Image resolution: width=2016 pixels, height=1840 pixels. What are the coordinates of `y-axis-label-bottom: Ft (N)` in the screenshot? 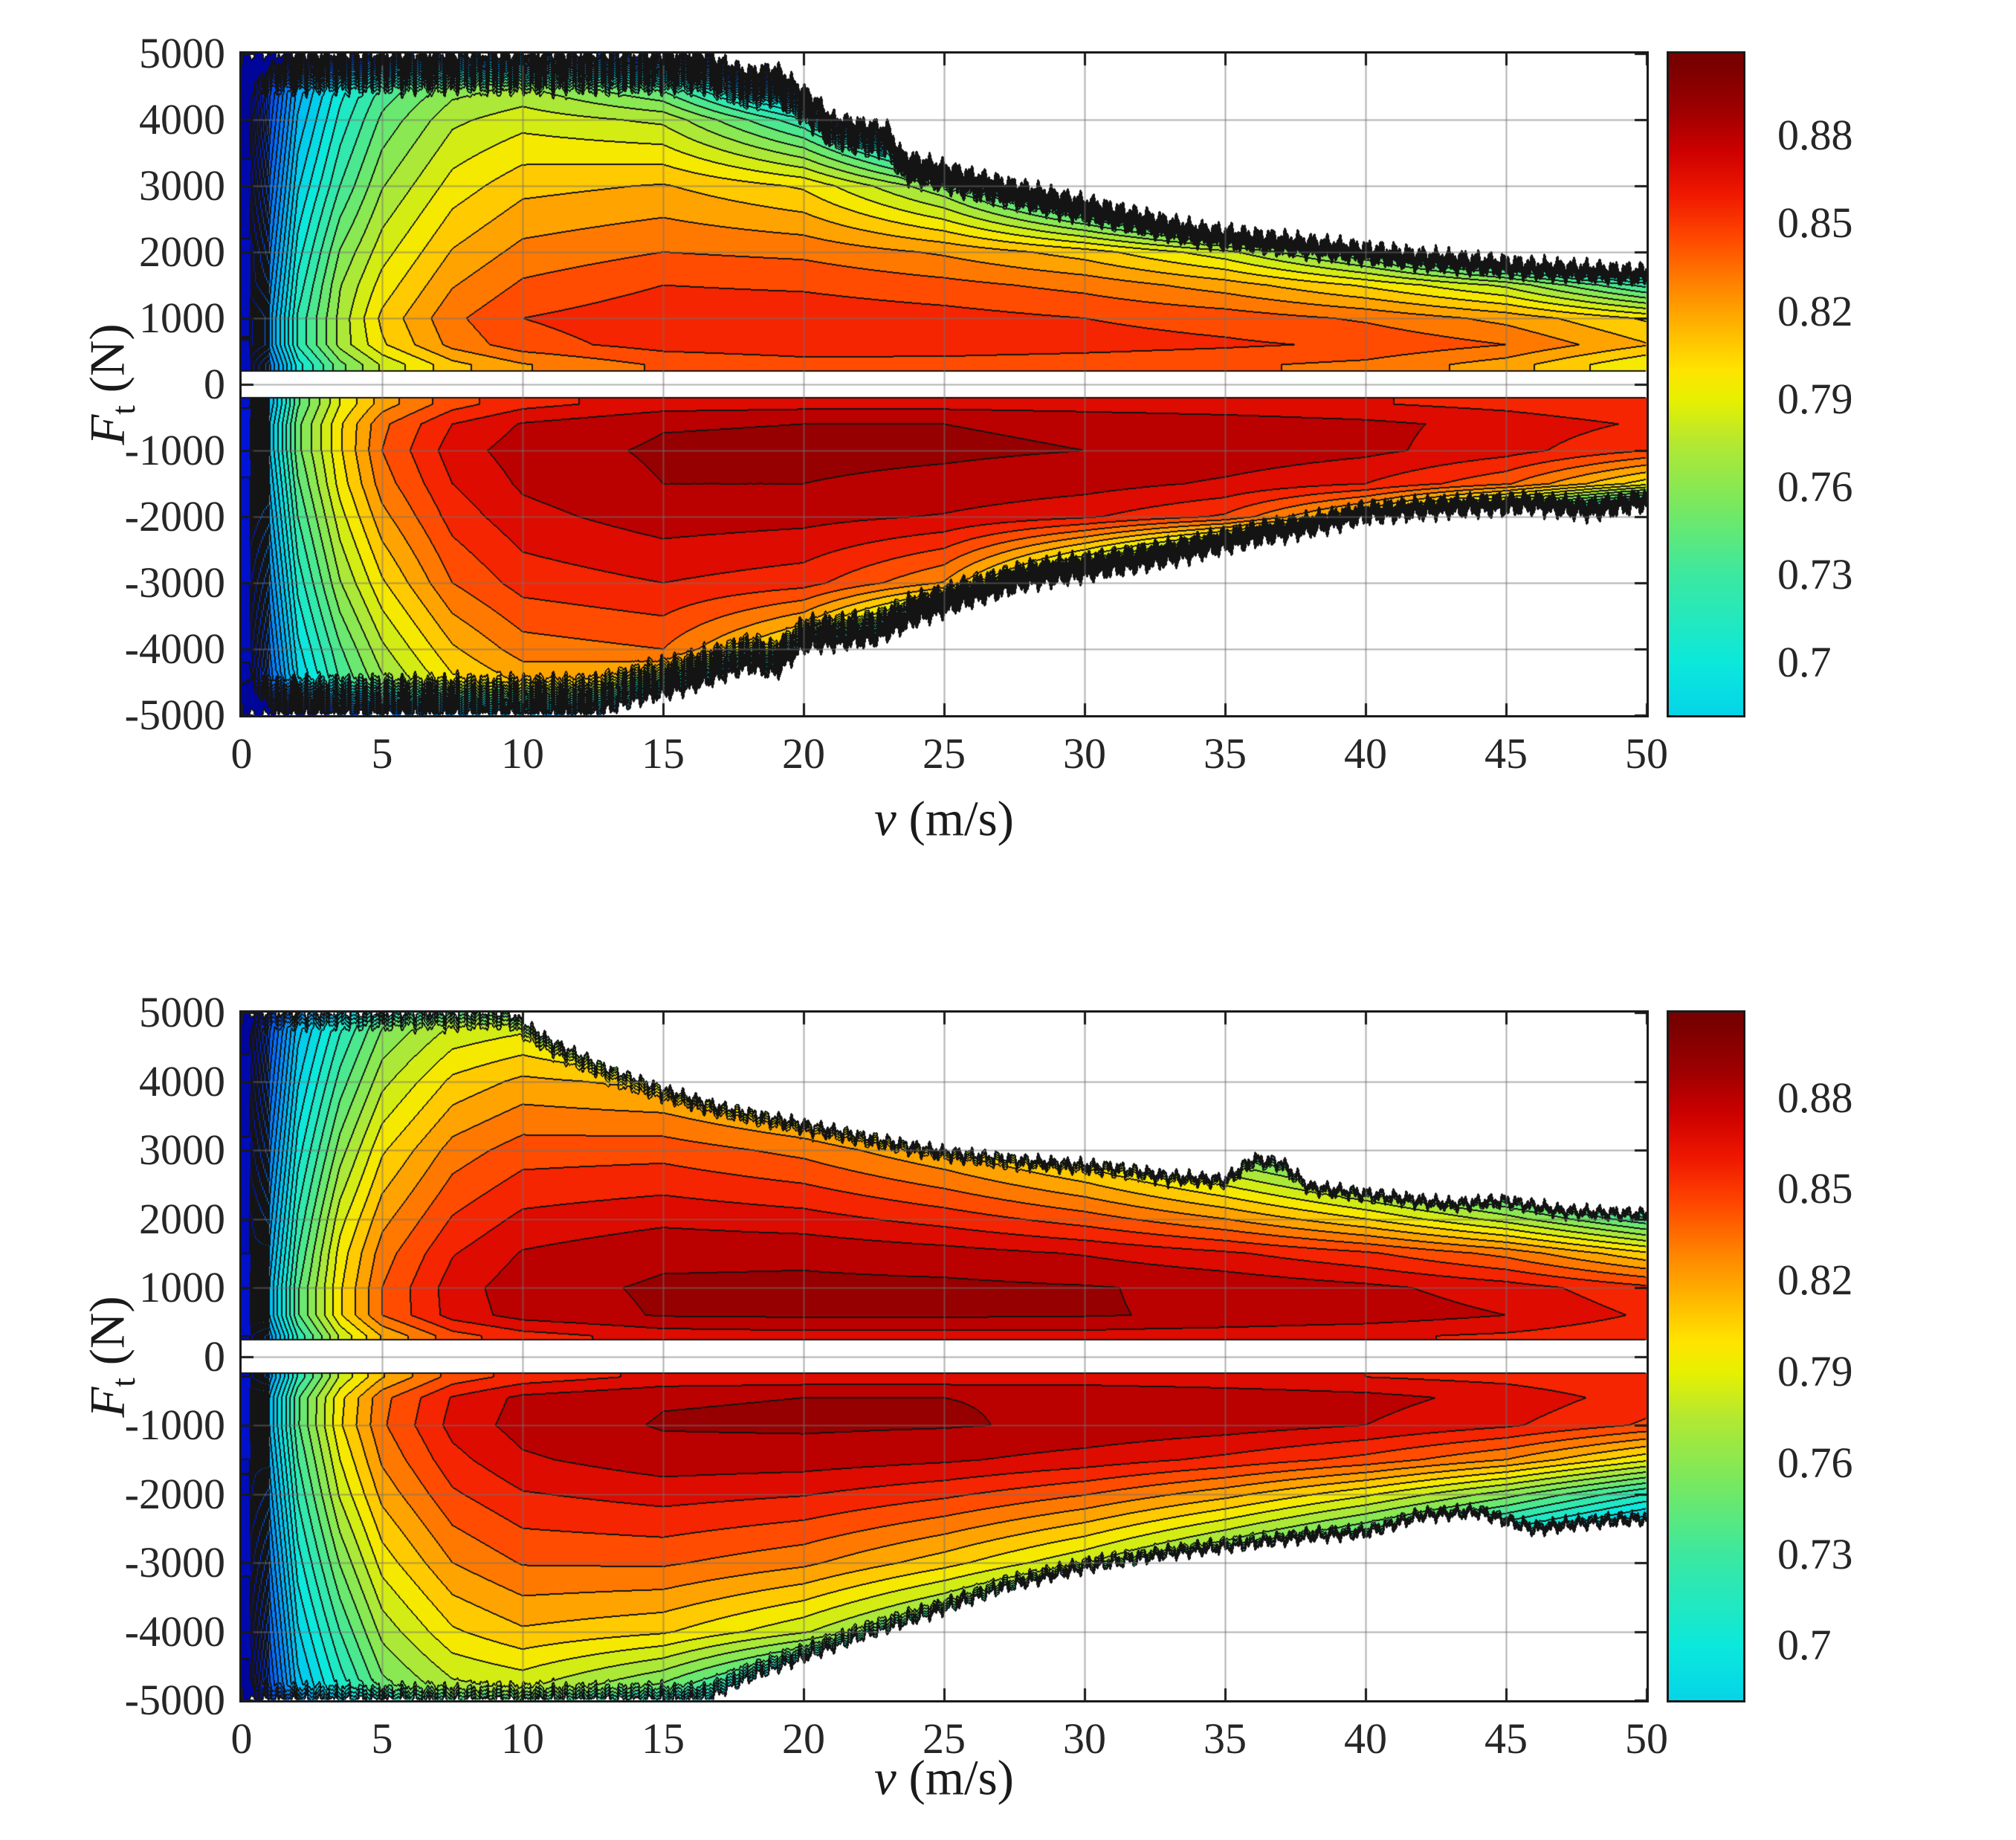 It's located at (111, 1356).